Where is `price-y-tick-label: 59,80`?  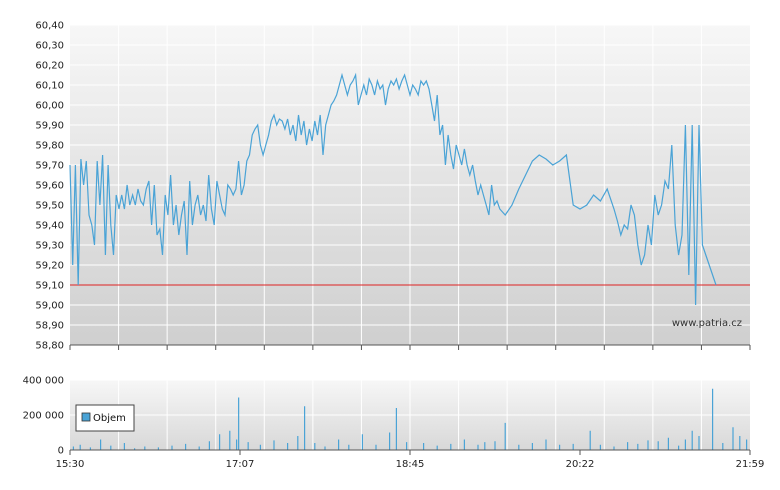 price-y-tick-label: 59,80 is located at coordinates (49, 146).